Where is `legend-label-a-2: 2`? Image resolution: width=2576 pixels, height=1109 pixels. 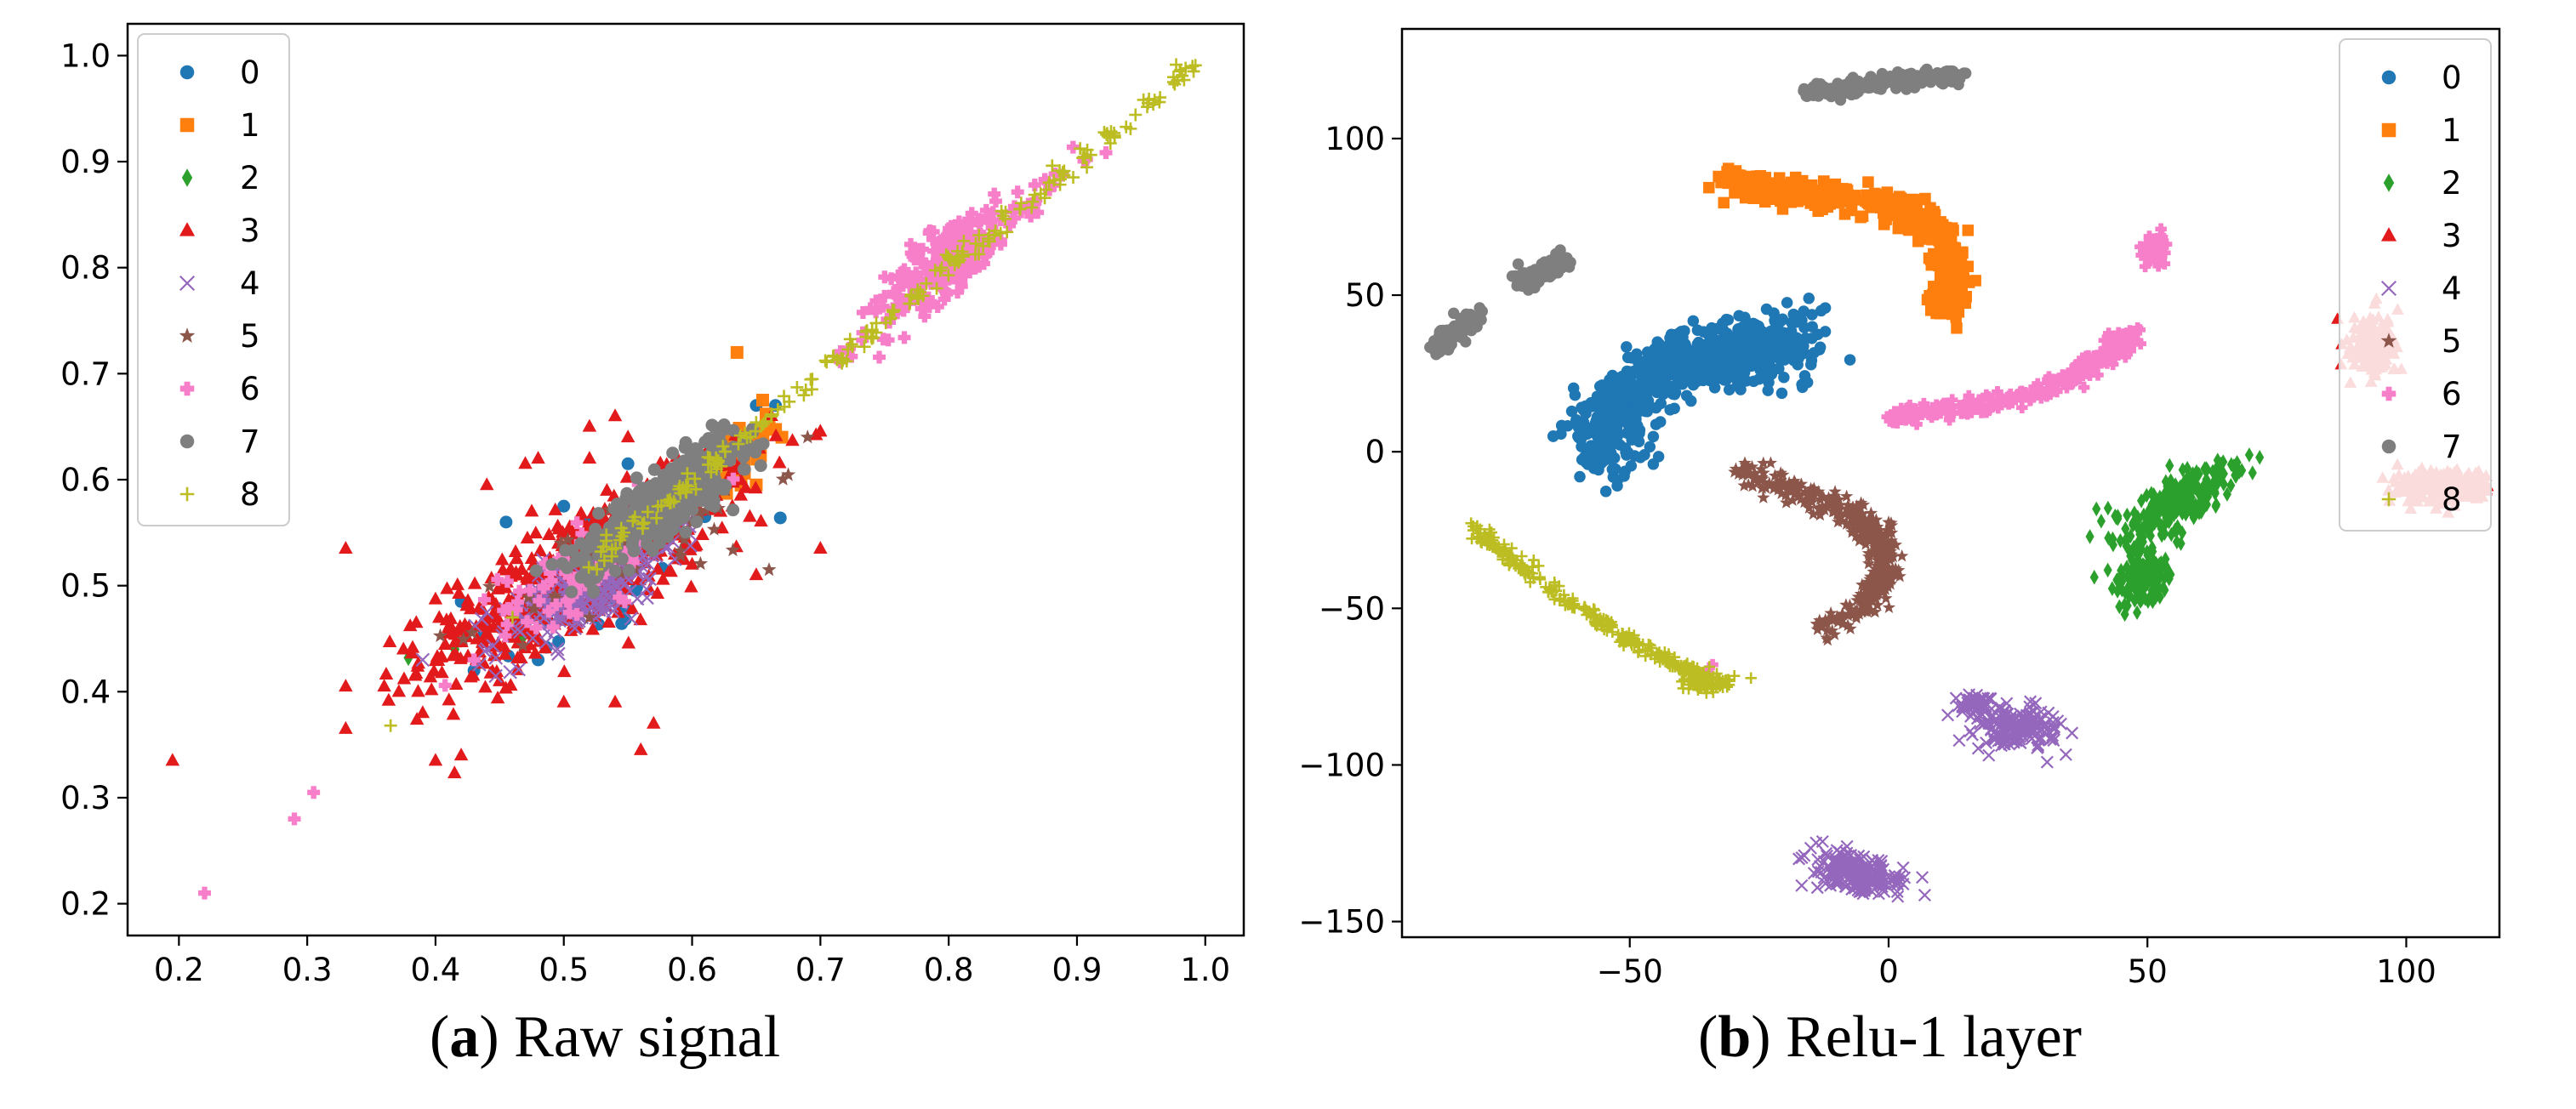 legend-label-a-2: 2 is located at coordinates (250, 178).